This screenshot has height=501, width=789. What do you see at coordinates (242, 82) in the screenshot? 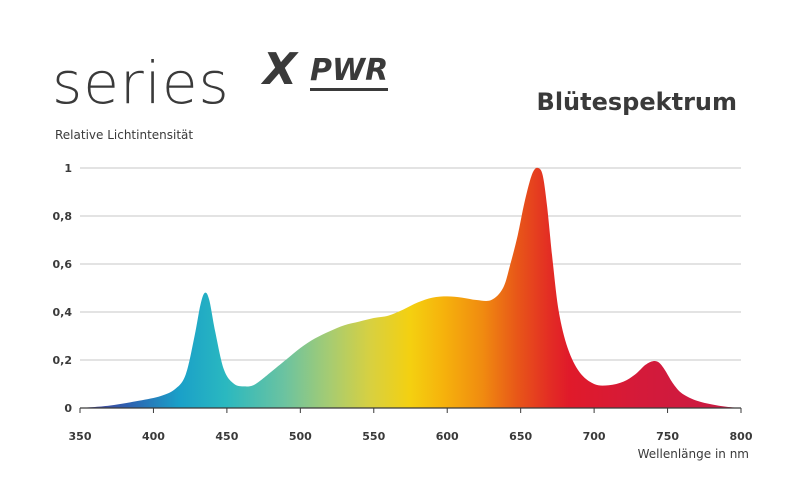
I see `brand-logo: series X PWR` at bounding box center [242, 82].